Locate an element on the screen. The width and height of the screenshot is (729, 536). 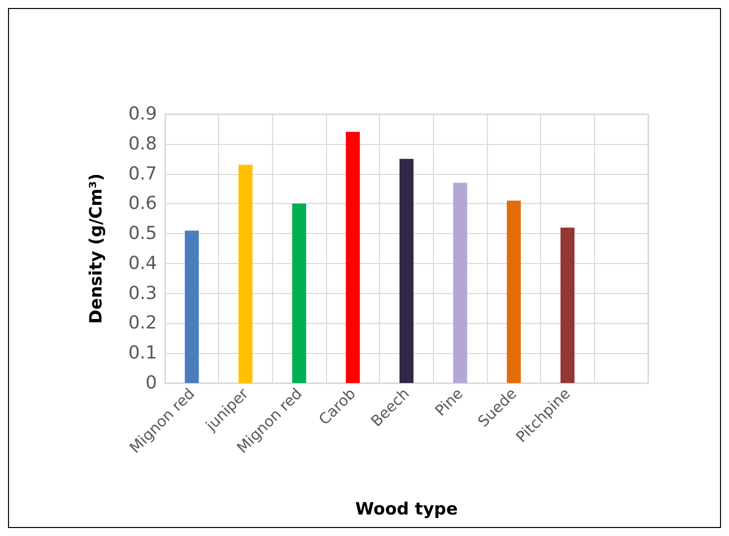
y-tick-label: 0.2 is located at coordinates (142, 323).